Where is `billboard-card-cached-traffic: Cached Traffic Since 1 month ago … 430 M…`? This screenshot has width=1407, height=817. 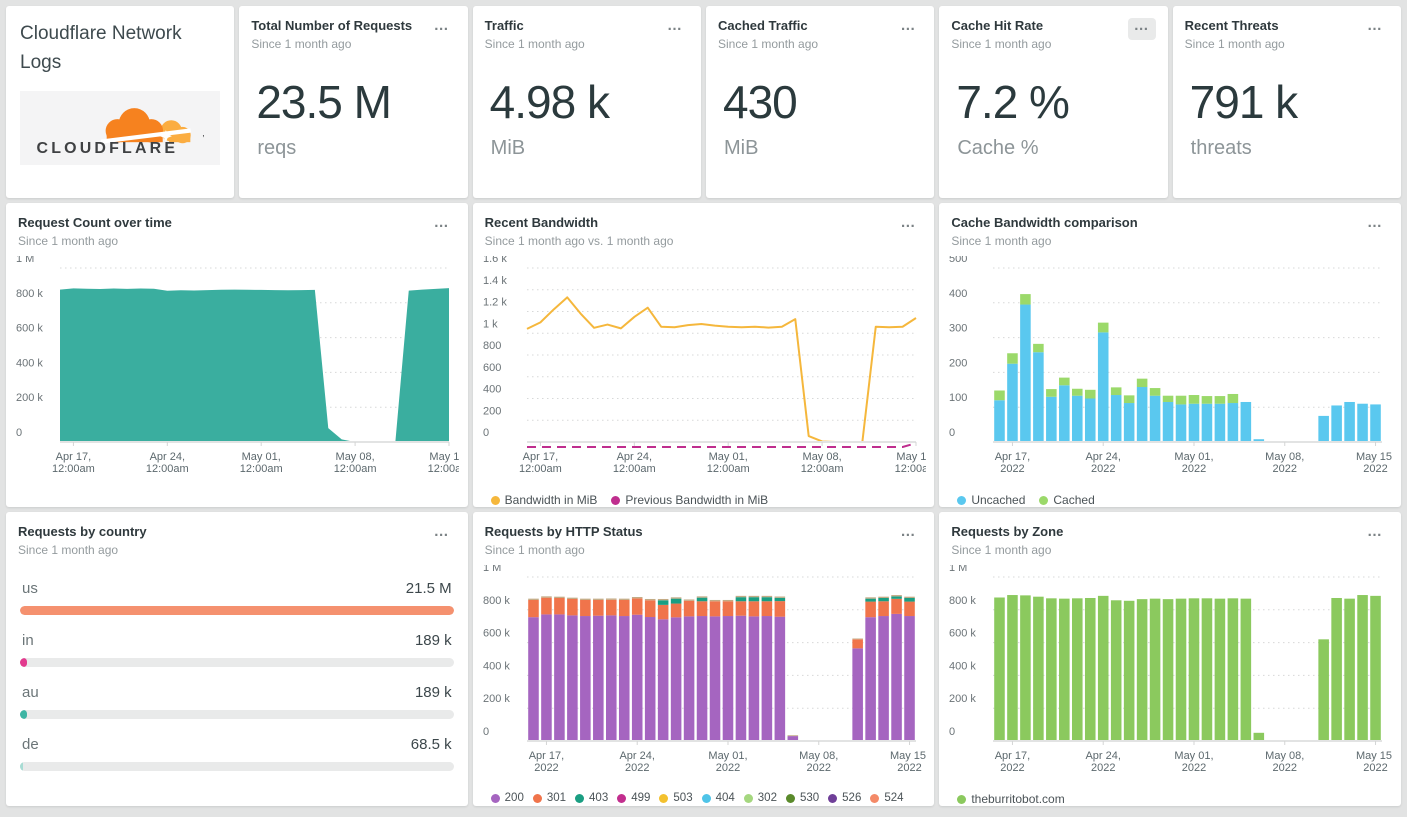 billboard-card-cached-traffic: Cached Traffic Since 1 month ago … 430 M… is located at coordinates (820, 102).